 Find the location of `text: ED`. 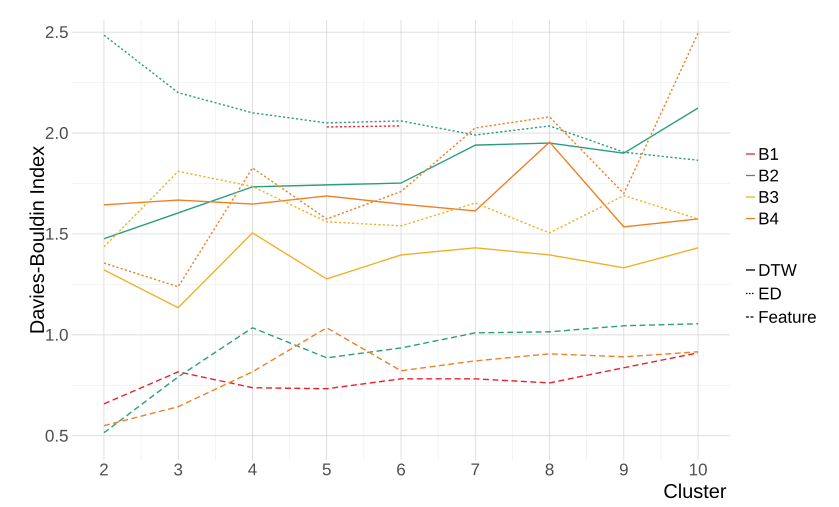

text: ED is located at coordinates (770, 294).